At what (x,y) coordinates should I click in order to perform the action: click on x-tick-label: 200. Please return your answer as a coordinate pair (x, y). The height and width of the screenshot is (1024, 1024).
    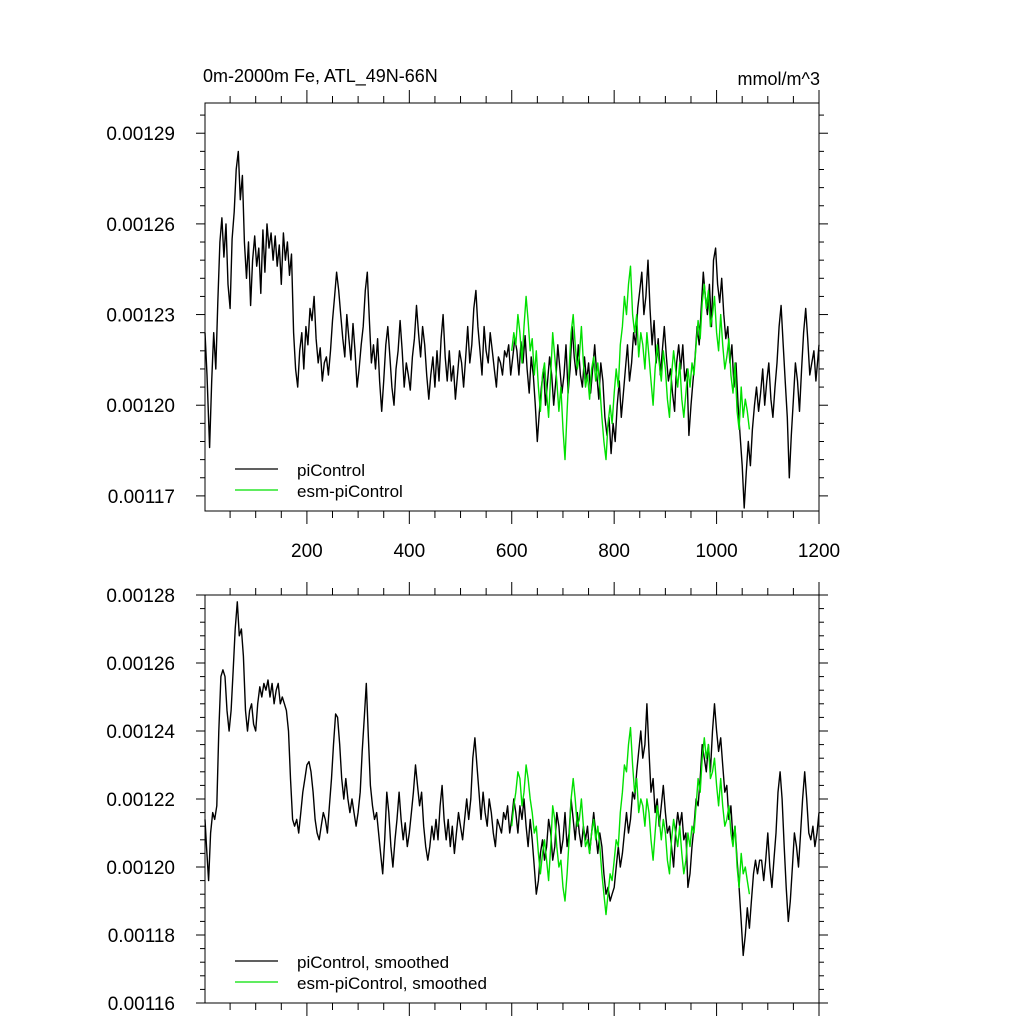
    Looking at the image, I should click on (307, 551).